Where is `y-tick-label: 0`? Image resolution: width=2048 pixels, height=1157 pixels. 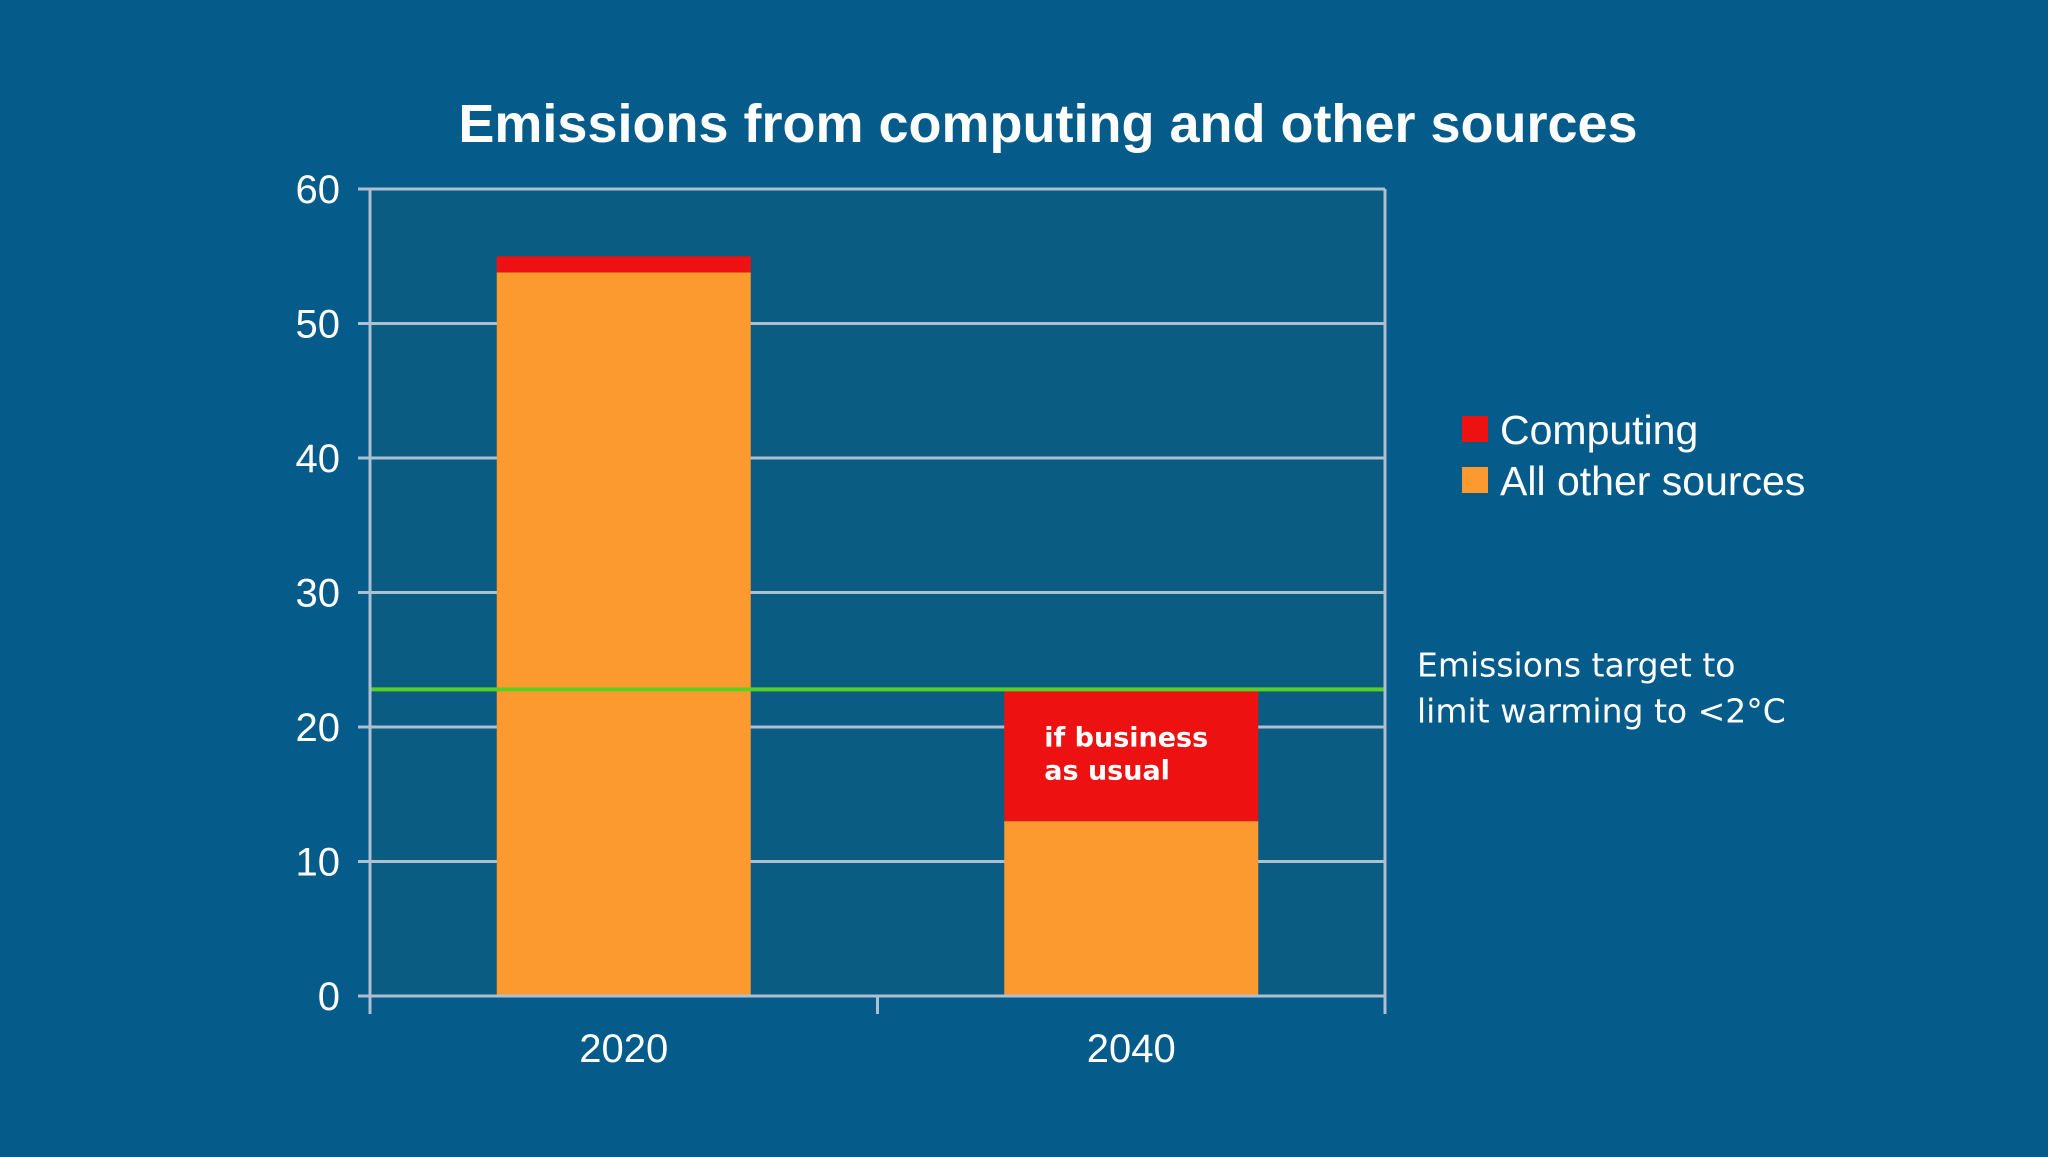
y-tick-label: 0 is located at coordinates (329, 997).